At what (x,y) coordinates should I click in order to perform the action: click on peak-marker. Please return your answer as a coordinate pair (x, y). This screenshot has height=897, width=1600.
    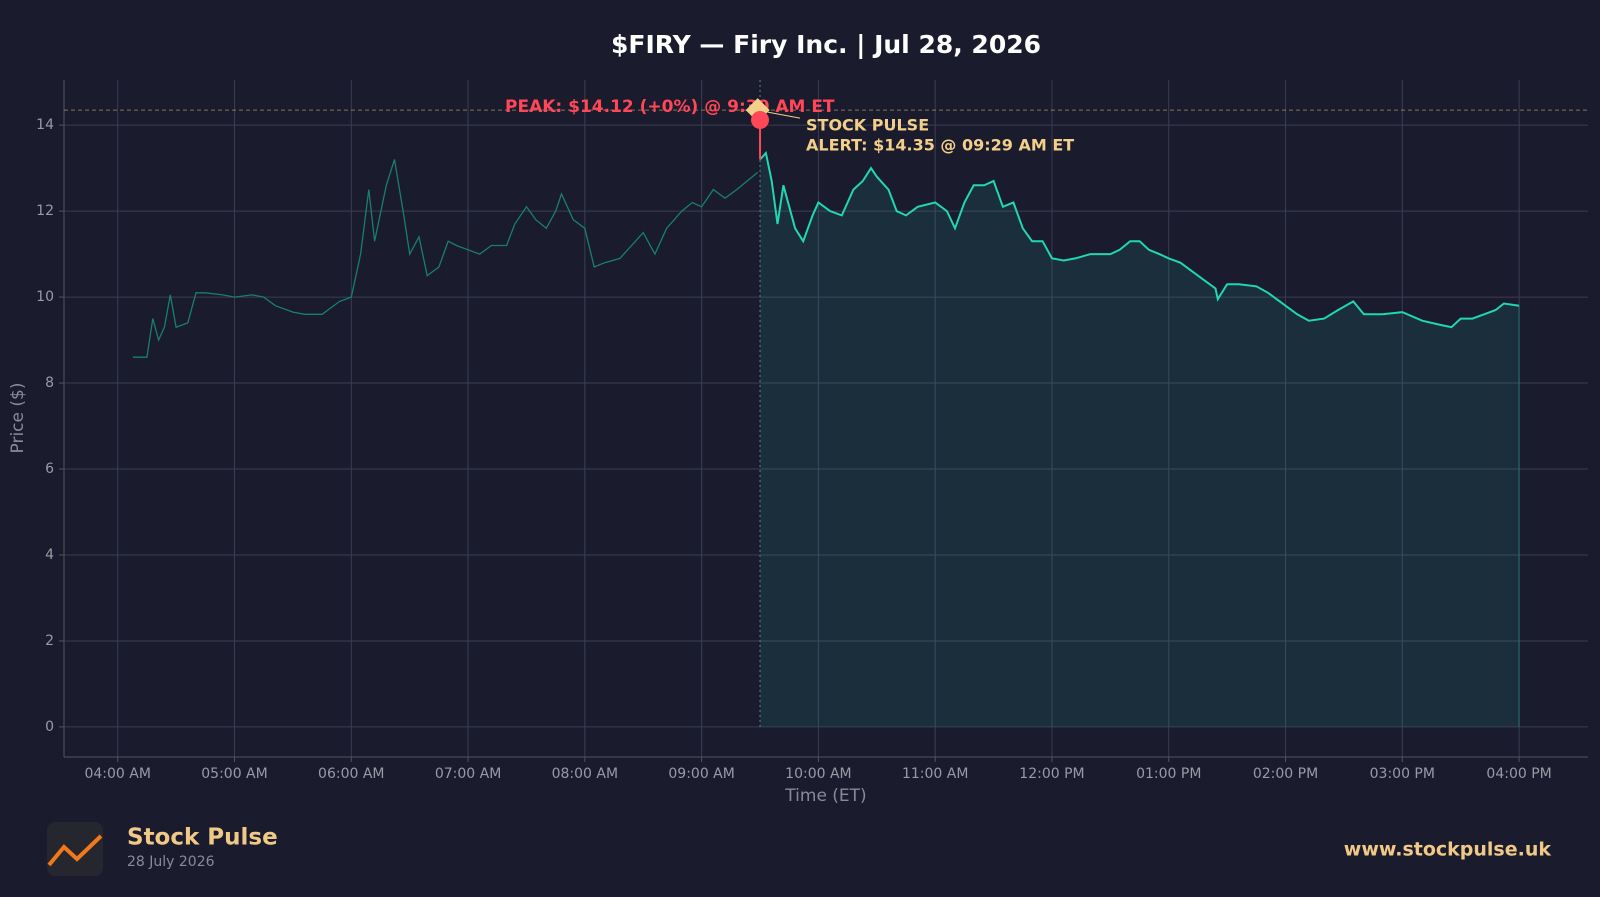
    Looking at the image, I should click on (760, 119).